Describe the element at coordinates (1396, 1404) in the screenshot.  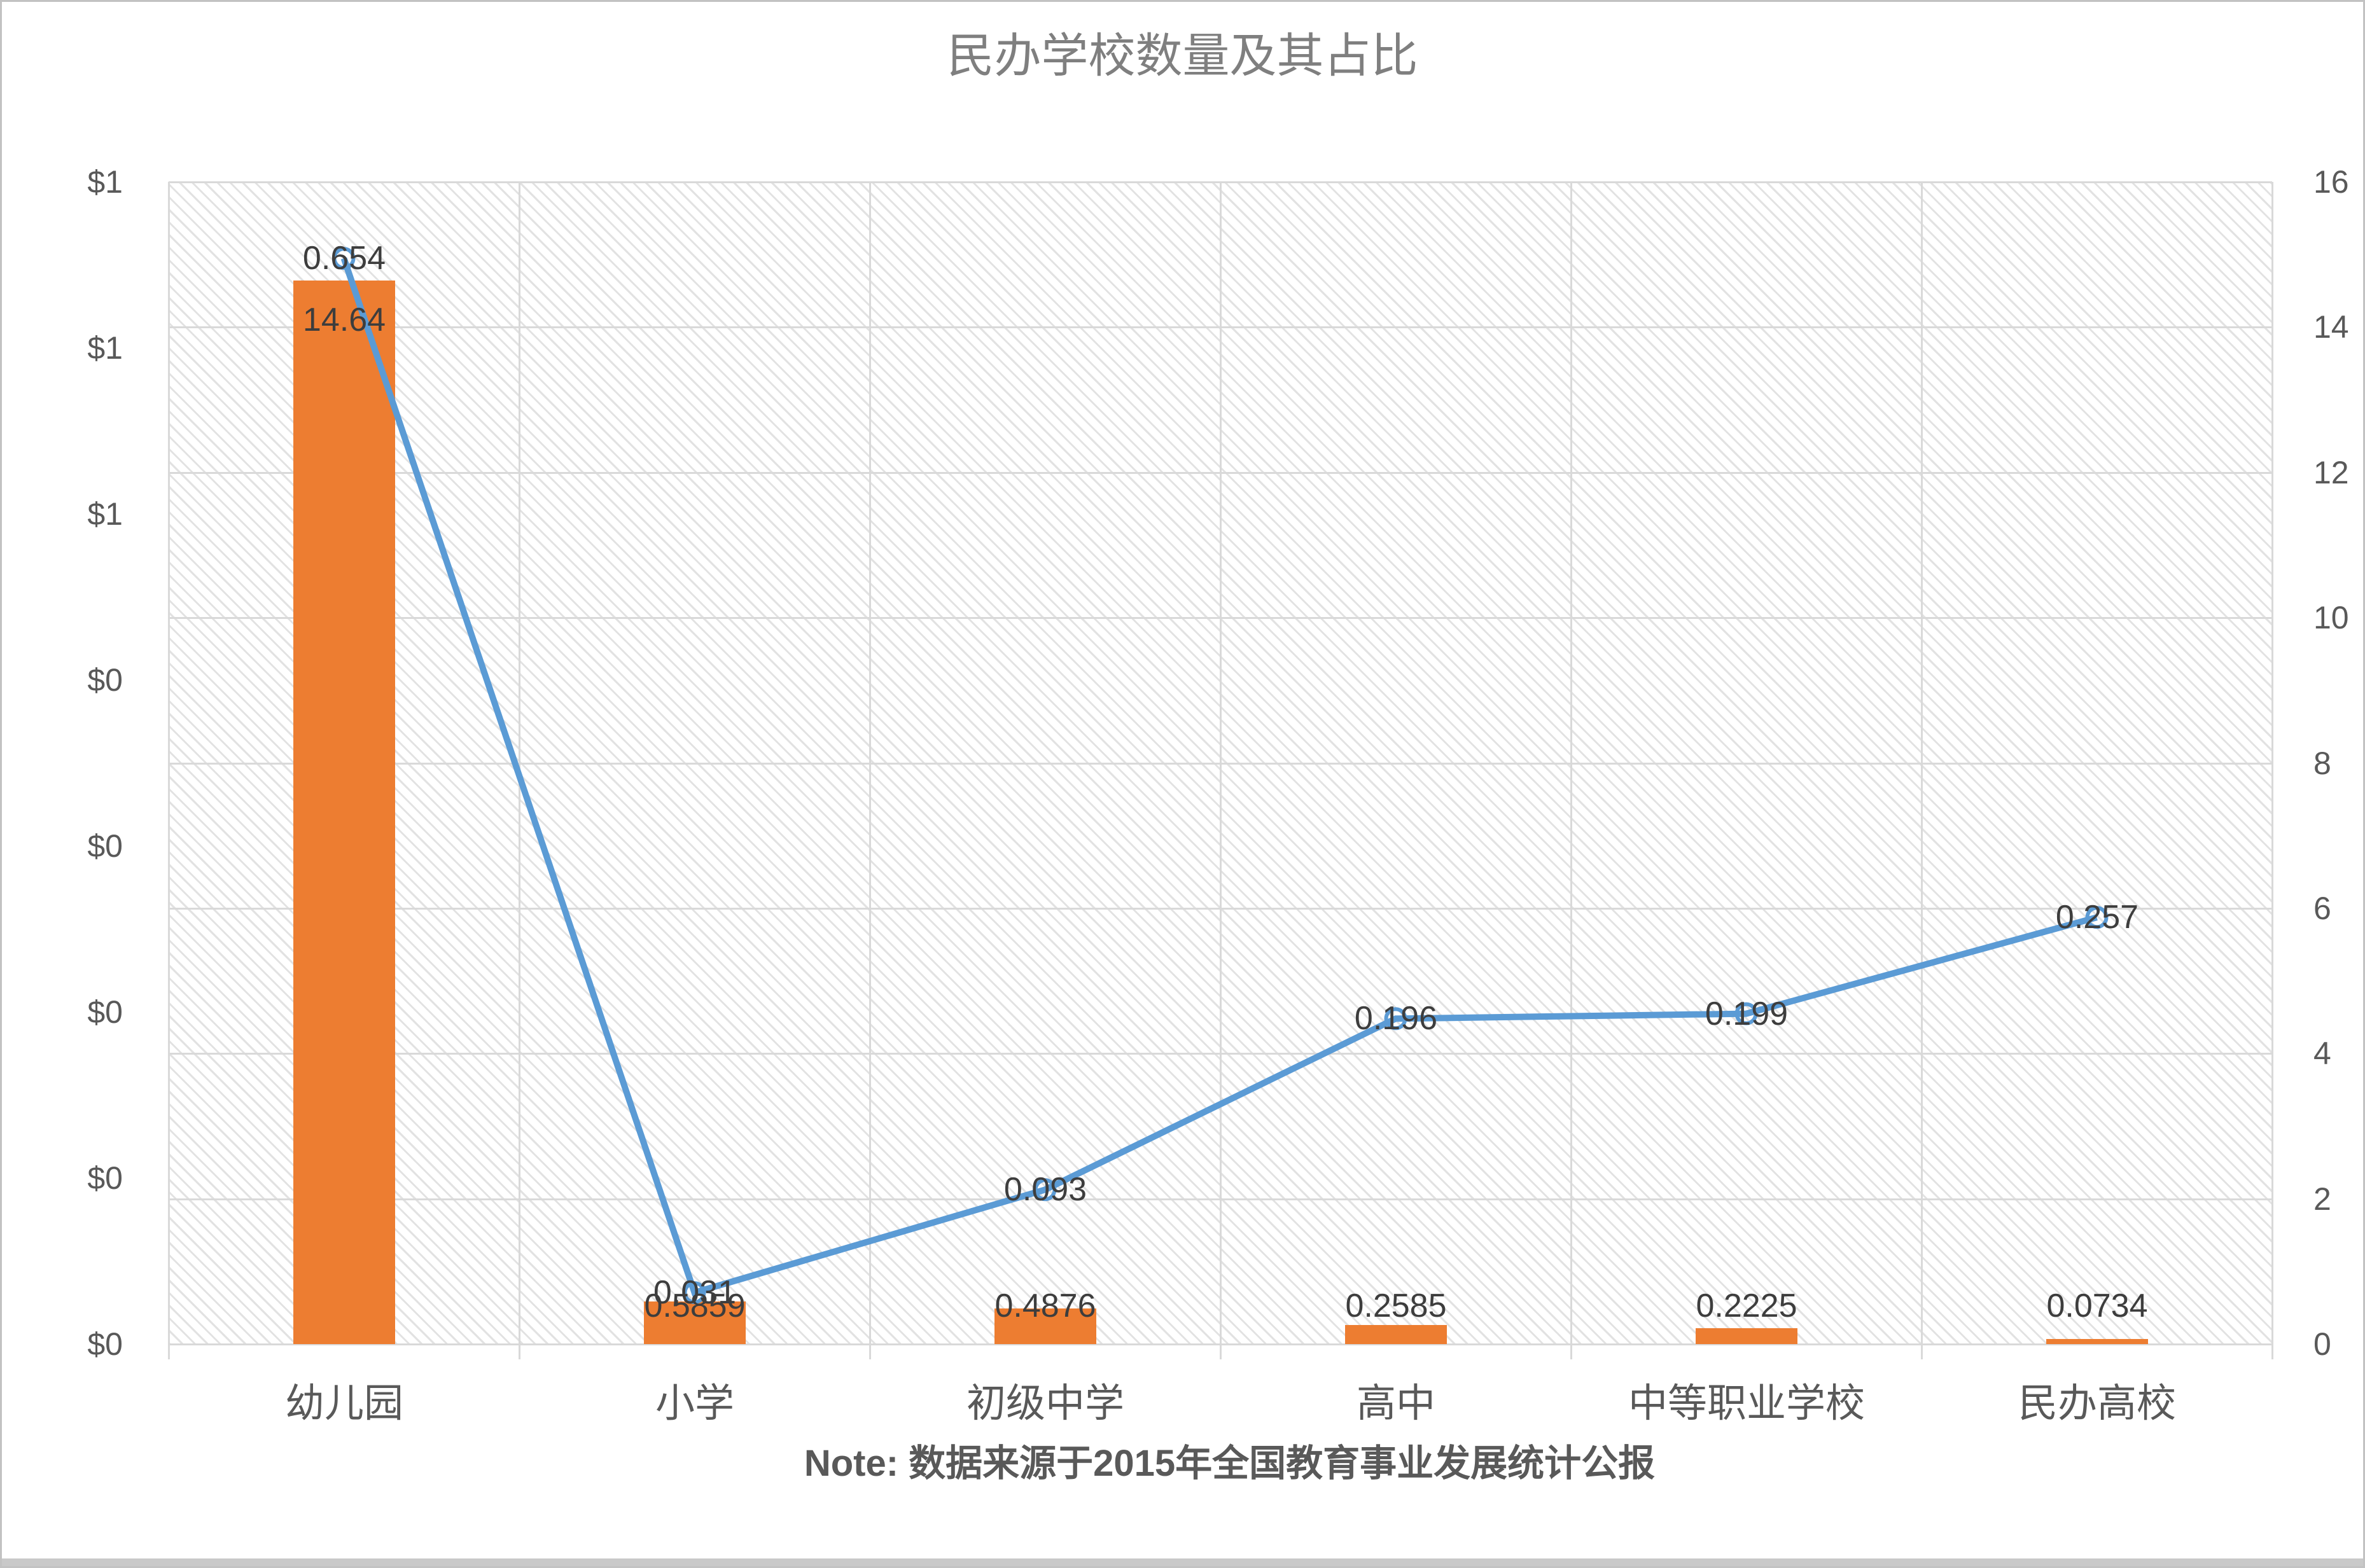
I see `category-label: 高中` at that location.